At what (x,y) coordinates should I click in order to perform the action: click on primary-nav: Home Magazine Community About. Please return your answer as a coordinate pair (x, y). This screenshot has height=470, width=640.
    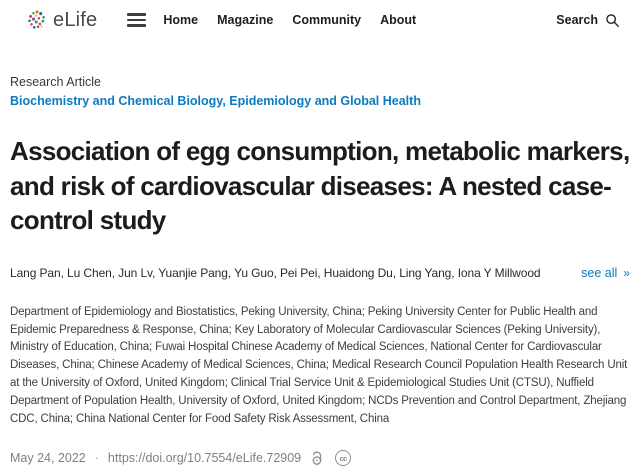
    Looking at the image, I should click on (289, 20).